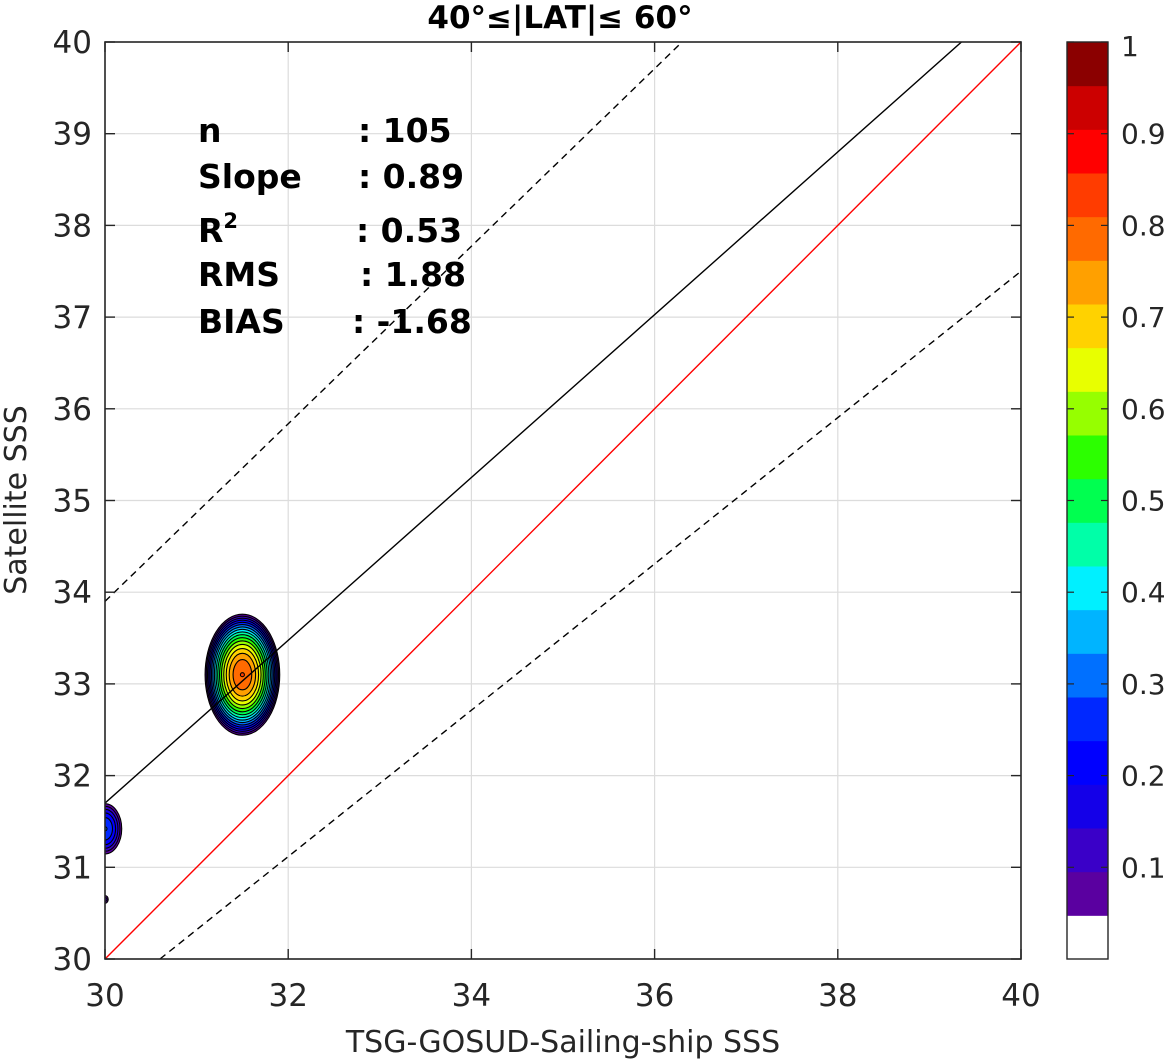  Describe the element at coordinates (72, 226) in the screenshot. I see `y-tick-label: 38` at that location.